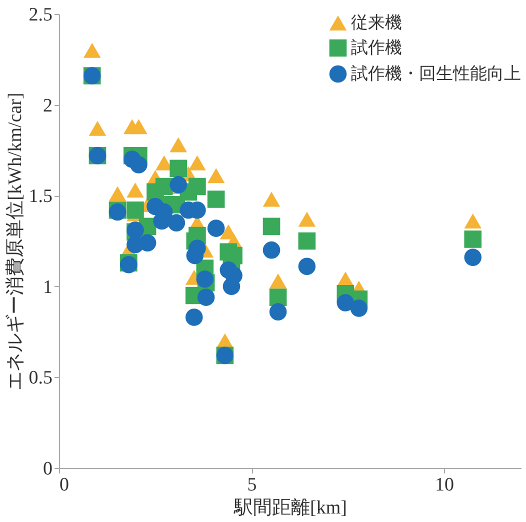 This screenshot has height=522, width=526. What do you see at coordinates (40, 15) in the screenshot?
I see `y-tick-label: 2.5` at bounding box center [40, 15].